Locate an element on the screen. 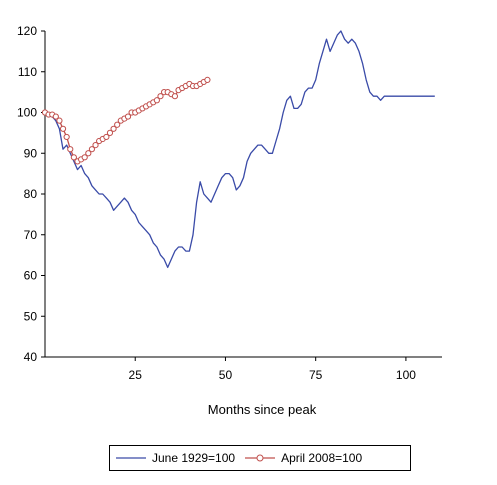 The image size is (497, 485). y-tick-label: 80 is located at coordinates (31, 194).